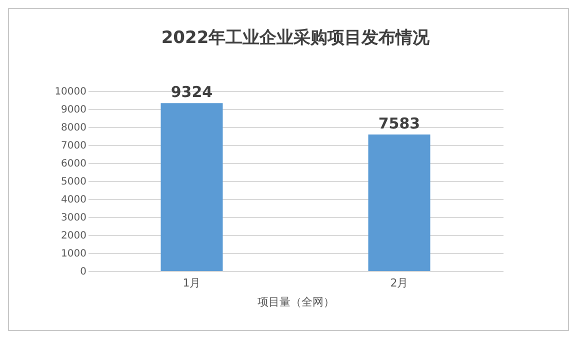 The width and height of the screenshot is (577, 339). What do you see at coordinates (73, 146) in the screenshot?
I see `y-tick-label: 7000` at bounding box center [73, 146].